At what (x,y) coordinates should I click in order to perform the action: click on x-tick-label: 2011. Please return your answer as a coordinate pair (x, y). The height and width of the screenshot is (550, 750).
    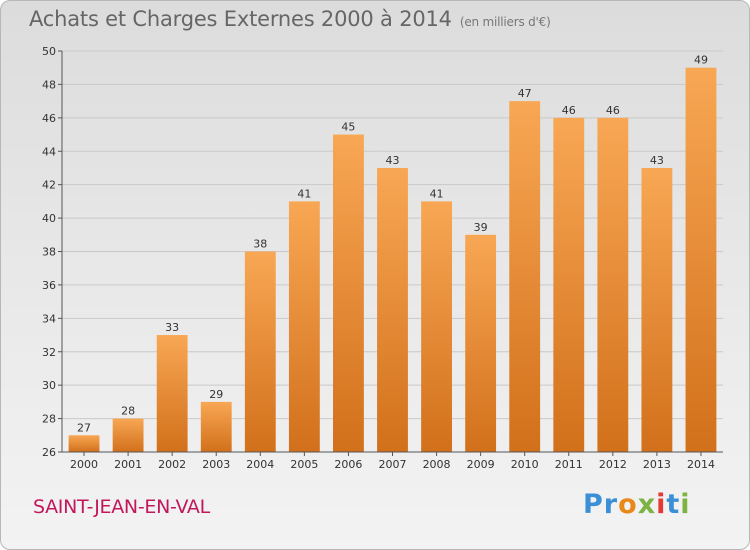
    Looking at the image, I should click on (569, 464).